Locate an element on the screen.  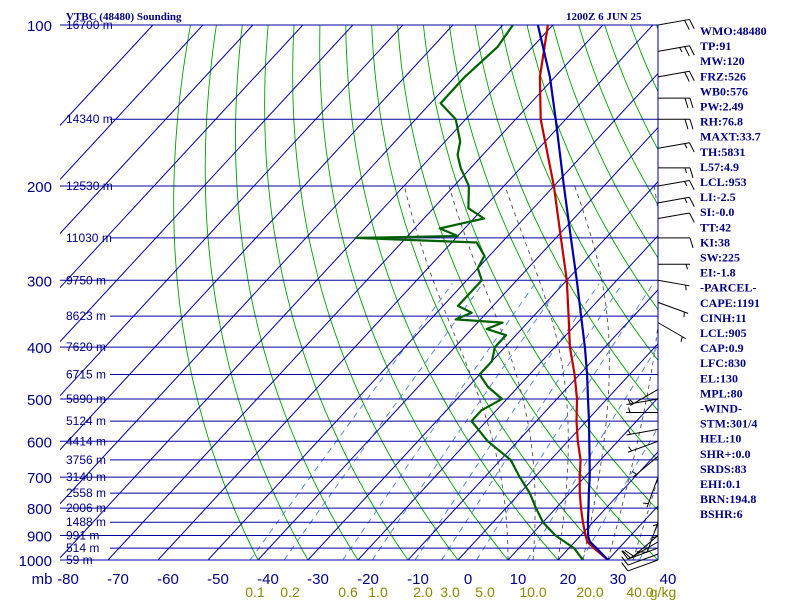
stability-index: L57:4.9 is located at coordinates (719, 167).